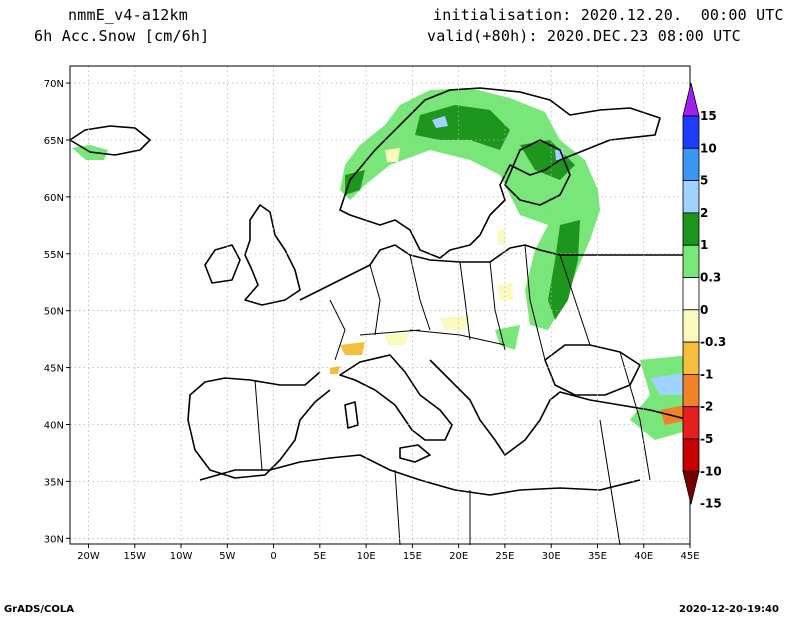  I want to click on lon-label: 25E, so click(504, 556).